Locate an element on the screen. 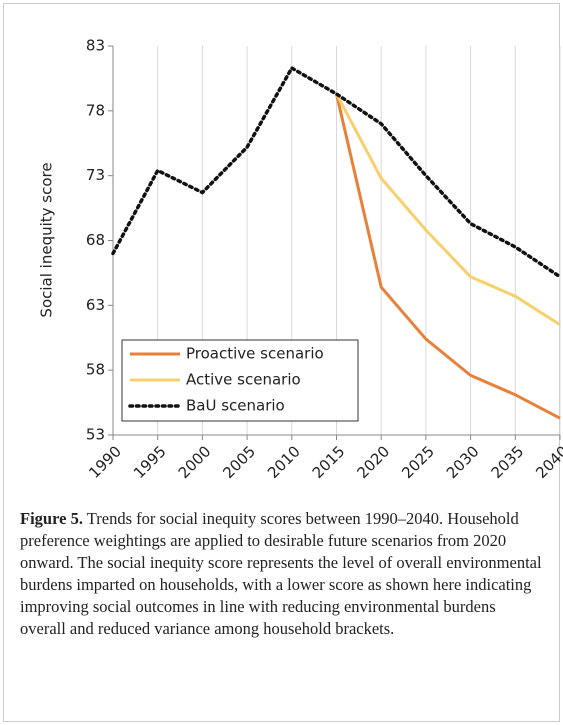 Image resolution: width=563 pixels, height=725 pixels. y-tick-label: 53 is located at coordinates (95, 435).